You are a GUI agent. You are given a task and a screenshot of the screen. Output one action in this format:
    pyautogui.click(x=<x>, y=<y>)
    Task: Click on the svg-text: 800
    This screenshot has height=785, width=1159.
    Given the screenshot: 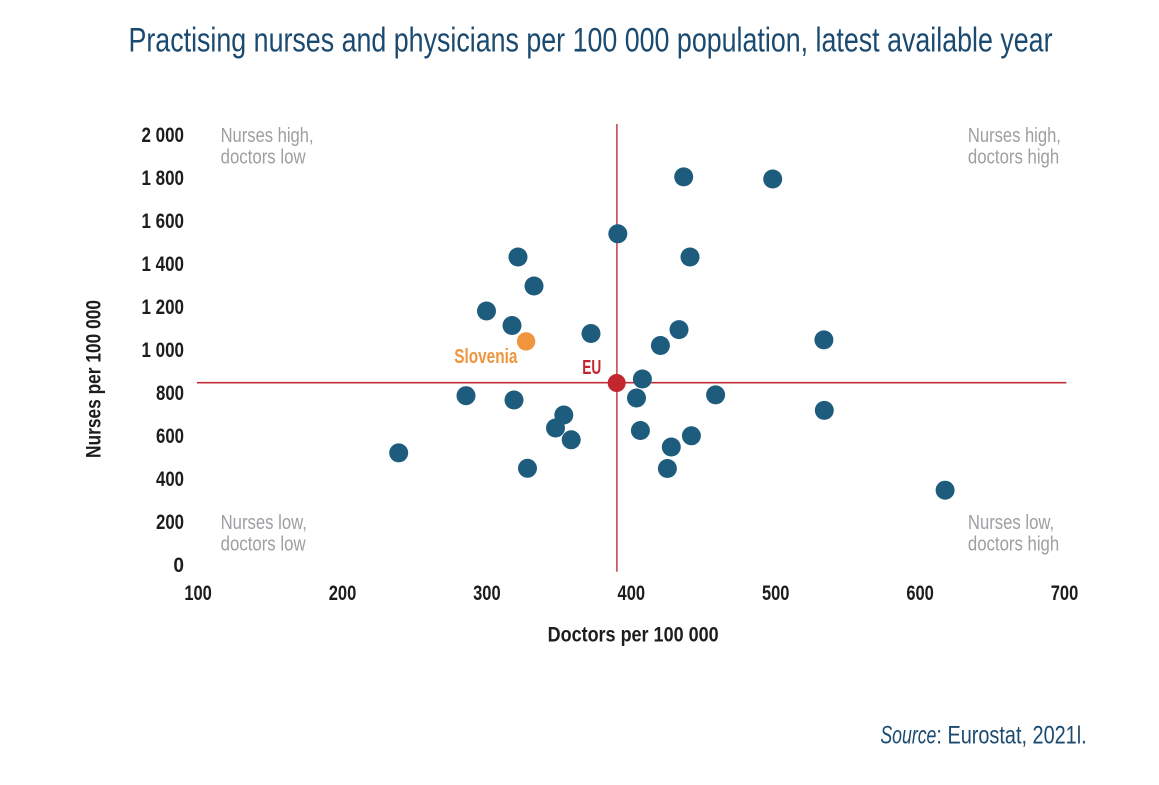 What is the action you would take?
    pyautogui.click(x=170, y=393)
    